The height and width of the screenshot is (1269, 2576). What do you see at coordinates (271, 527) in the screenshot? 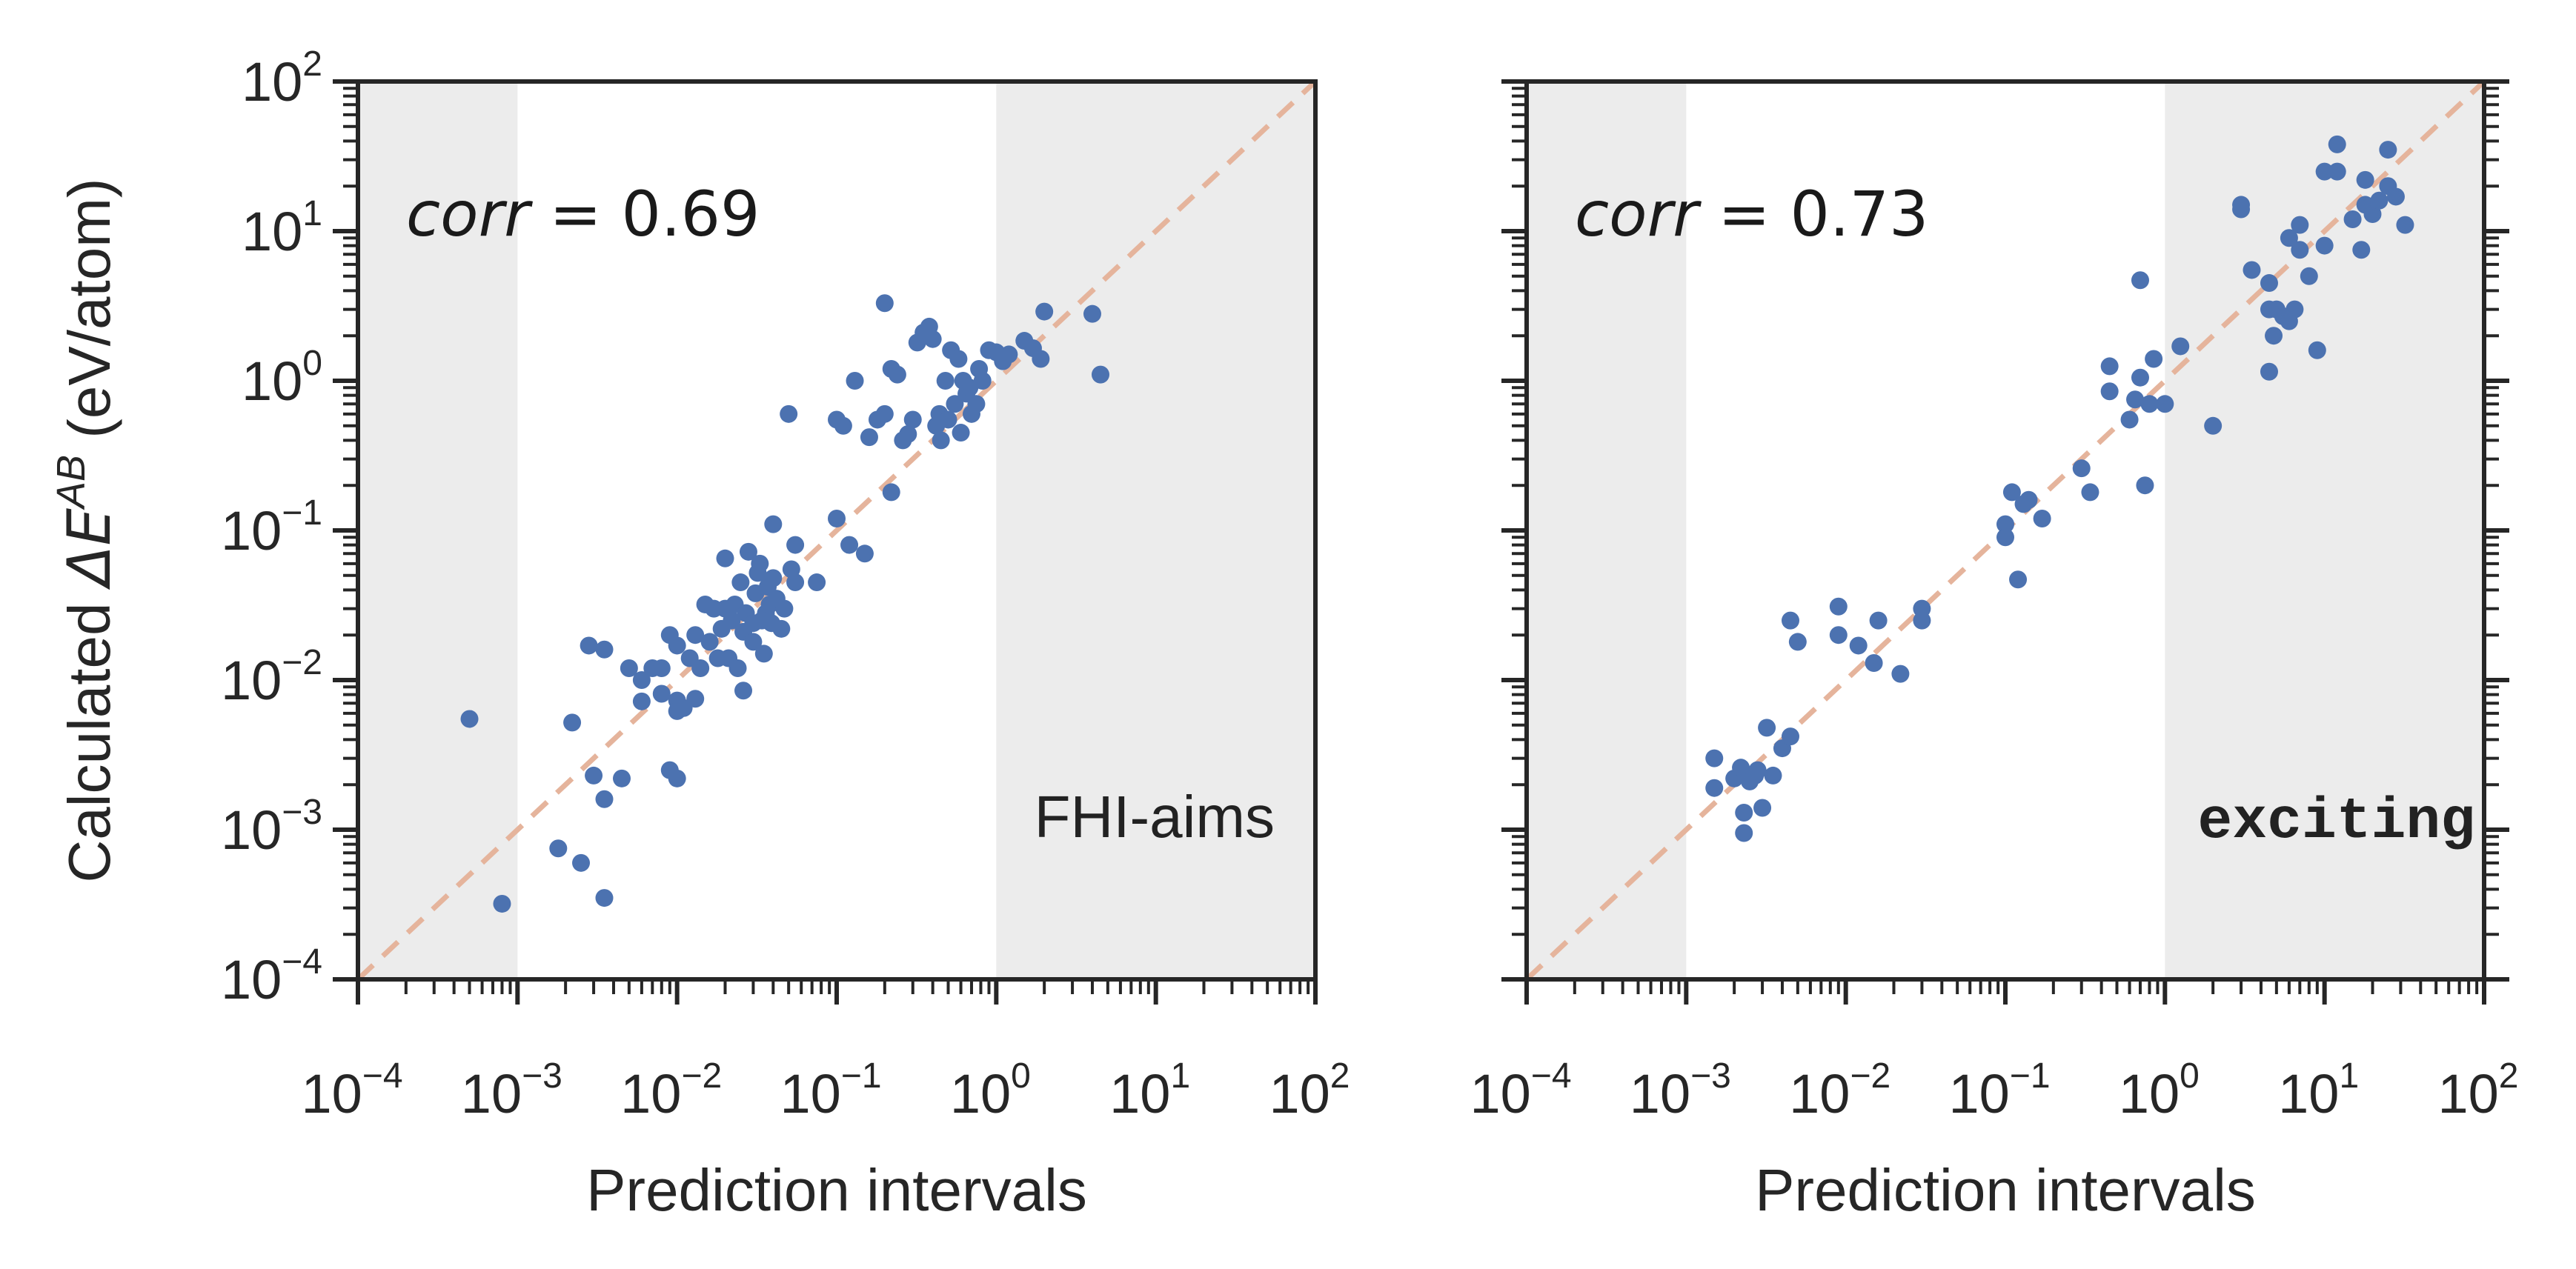
I see `y-tick-label: 10⁻¹` at bounding box center [271, 527].